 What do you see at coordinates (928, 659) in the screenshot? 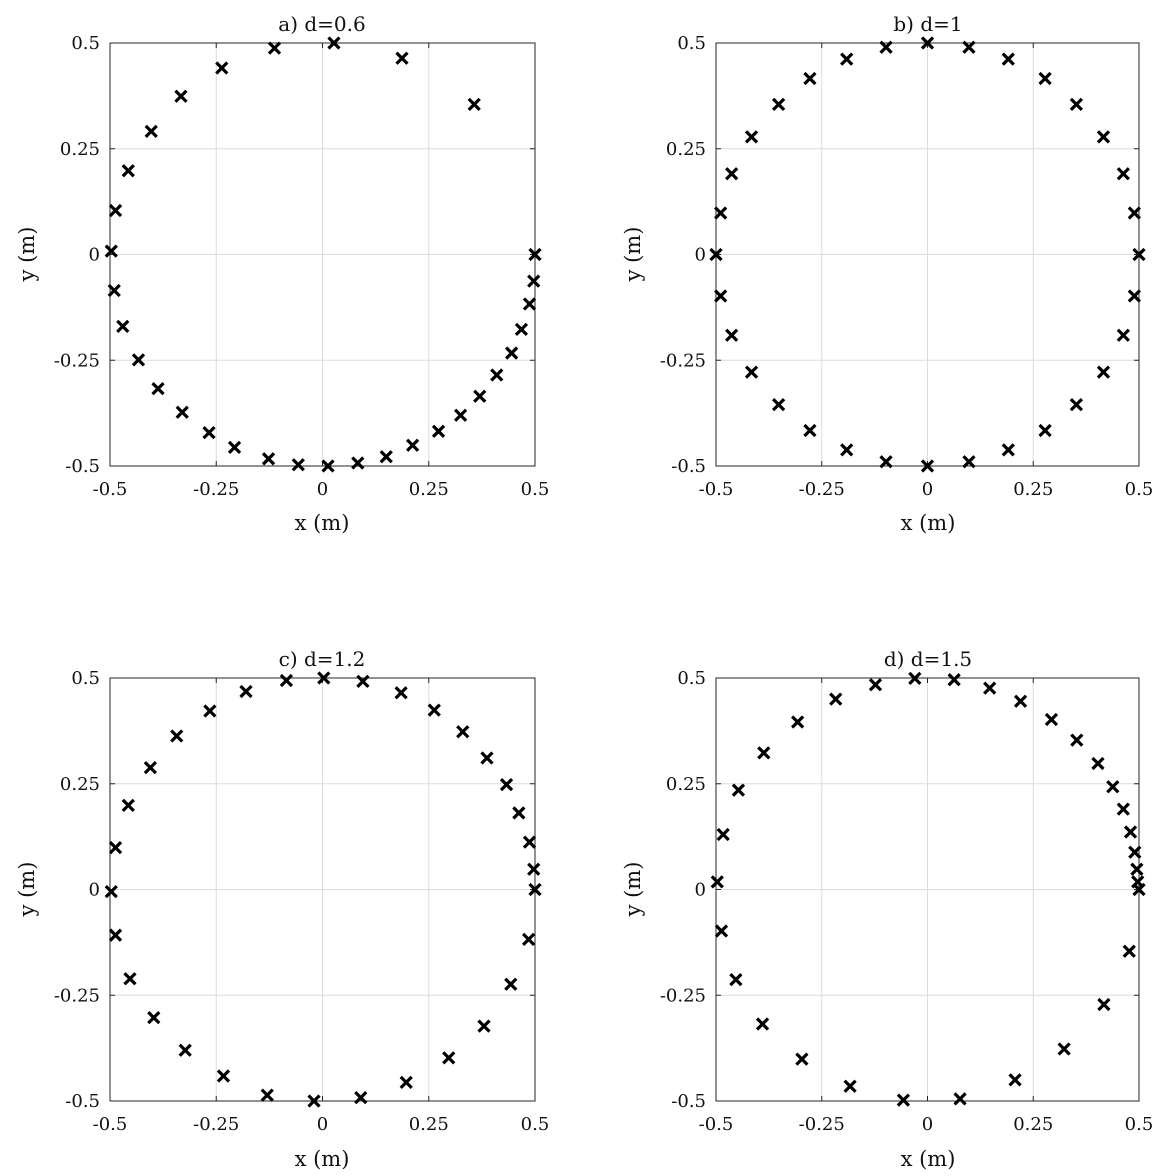
I see `panel-title: d) d=1.5` at bounding box center [928, 659].